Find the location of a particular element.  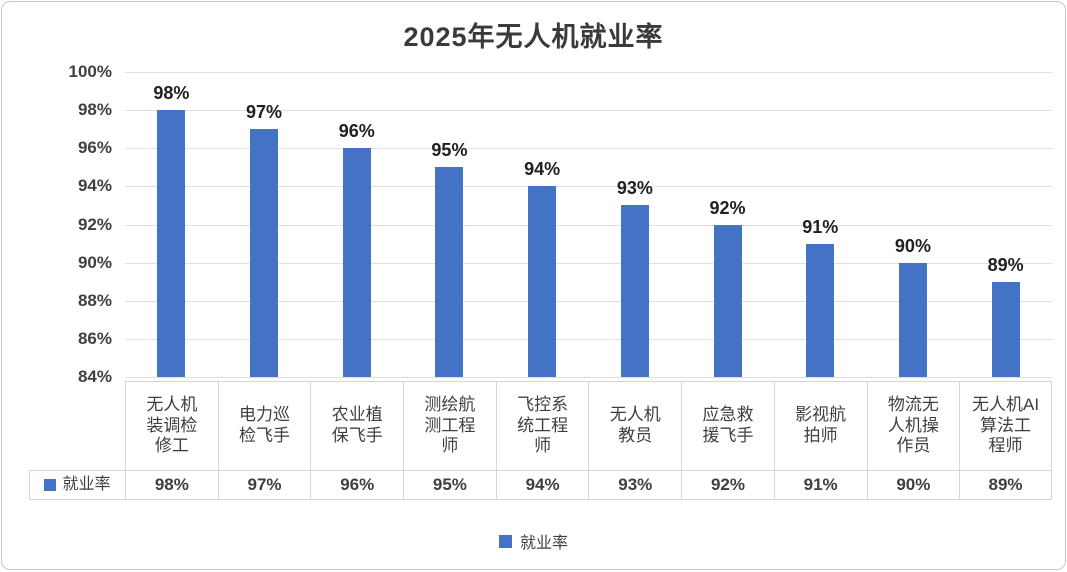

category-cell: 电力巡 检飞手 is located at coordinates (264, 425).